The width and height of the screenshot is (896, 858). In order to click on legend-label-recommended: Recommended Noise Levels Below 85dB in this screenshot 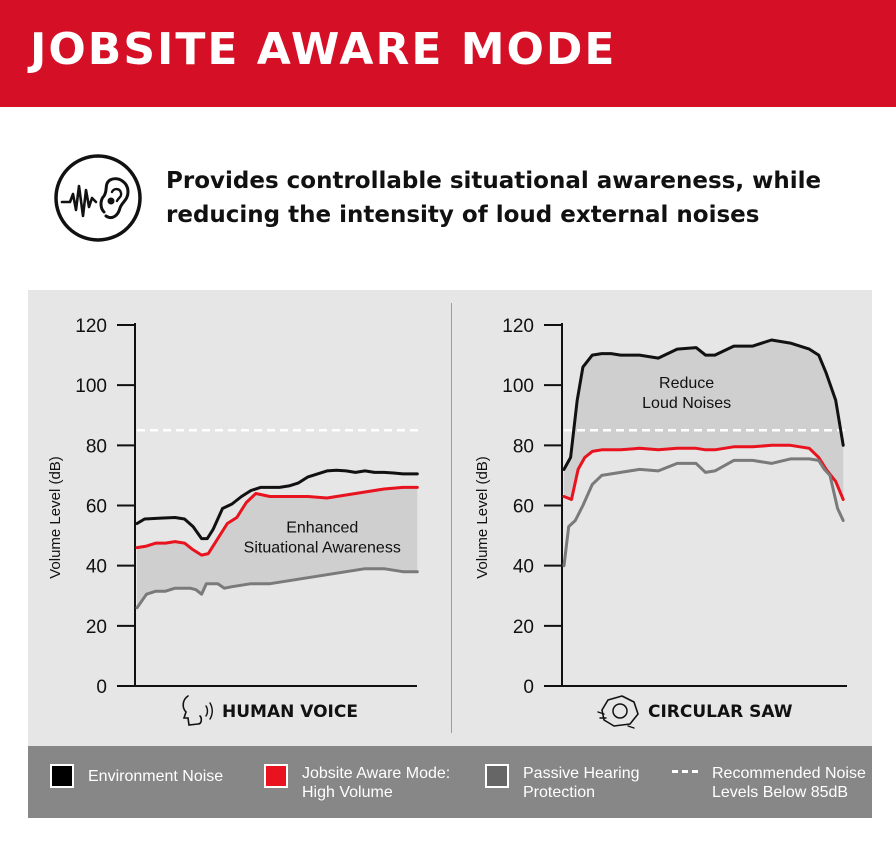, I will do `click(789, 783)`.